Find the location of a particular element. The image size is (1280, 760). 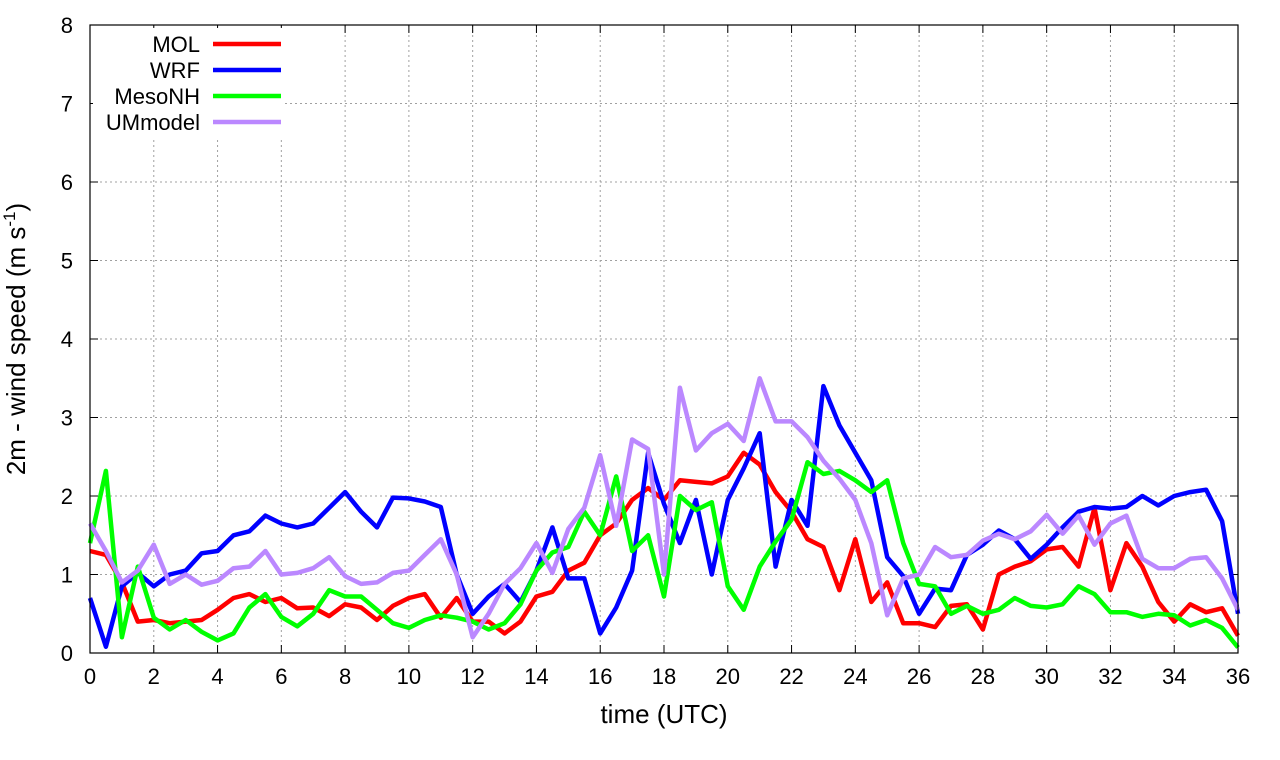

x-tick-labels: 0 2 4 6 8 10 12 14 16 18 20 22 24 26 28 30 32 34 36 is located at coordinates (667, 676).